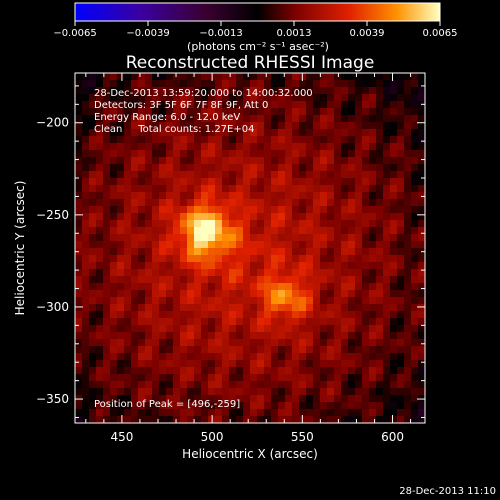 The width and height of the screenshot is (500, 500). Describe the element at coordinates (20, 248) in the screenshot. I see `y-axis-label: Heliocentric Y (arcsec)` at that location.